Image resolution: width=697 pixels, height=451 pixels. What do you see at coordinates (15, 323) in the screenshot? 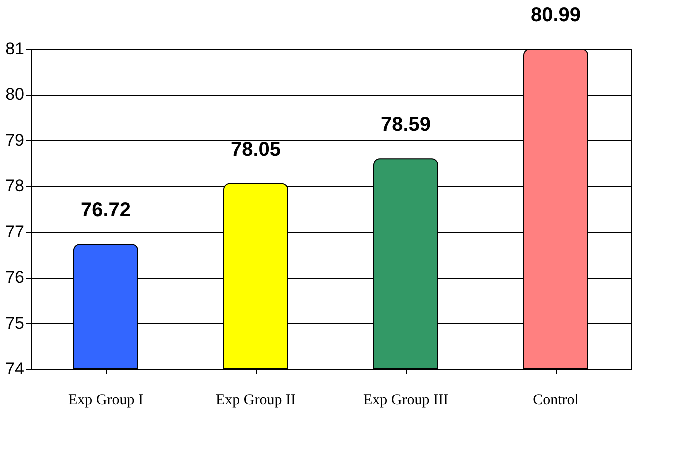
I see `y-tick-label: 75` at bounding box center [15, 323].